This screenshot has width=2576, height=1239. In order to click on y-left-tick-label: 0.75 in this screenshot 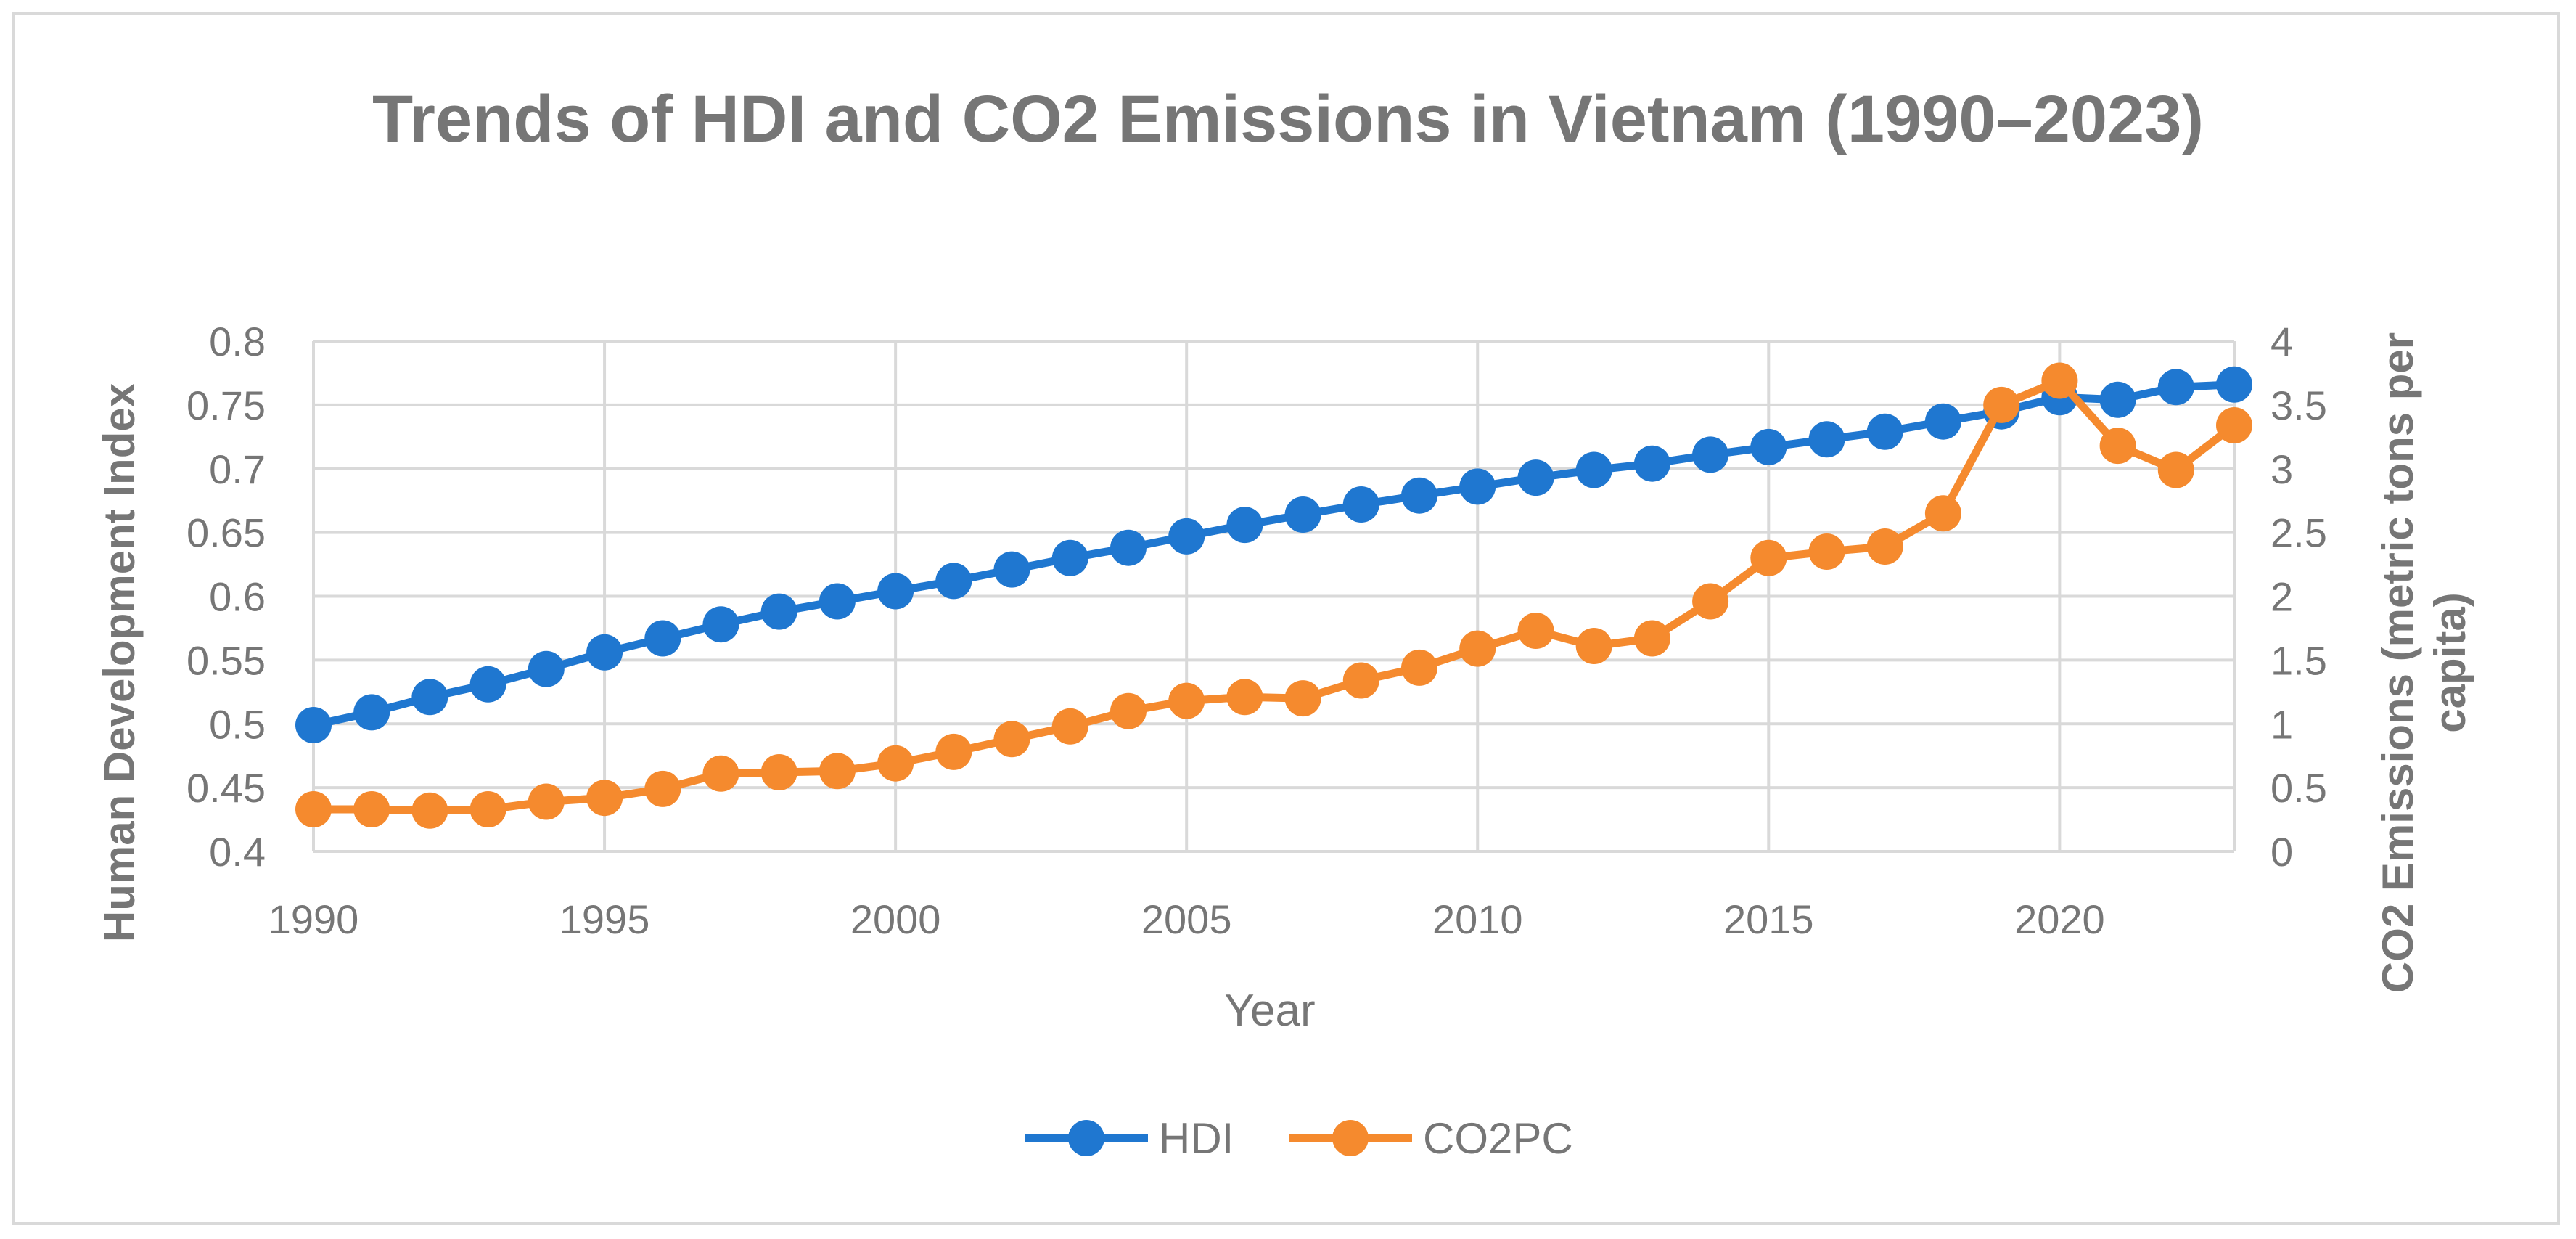, I will do `click(226, 405)`.